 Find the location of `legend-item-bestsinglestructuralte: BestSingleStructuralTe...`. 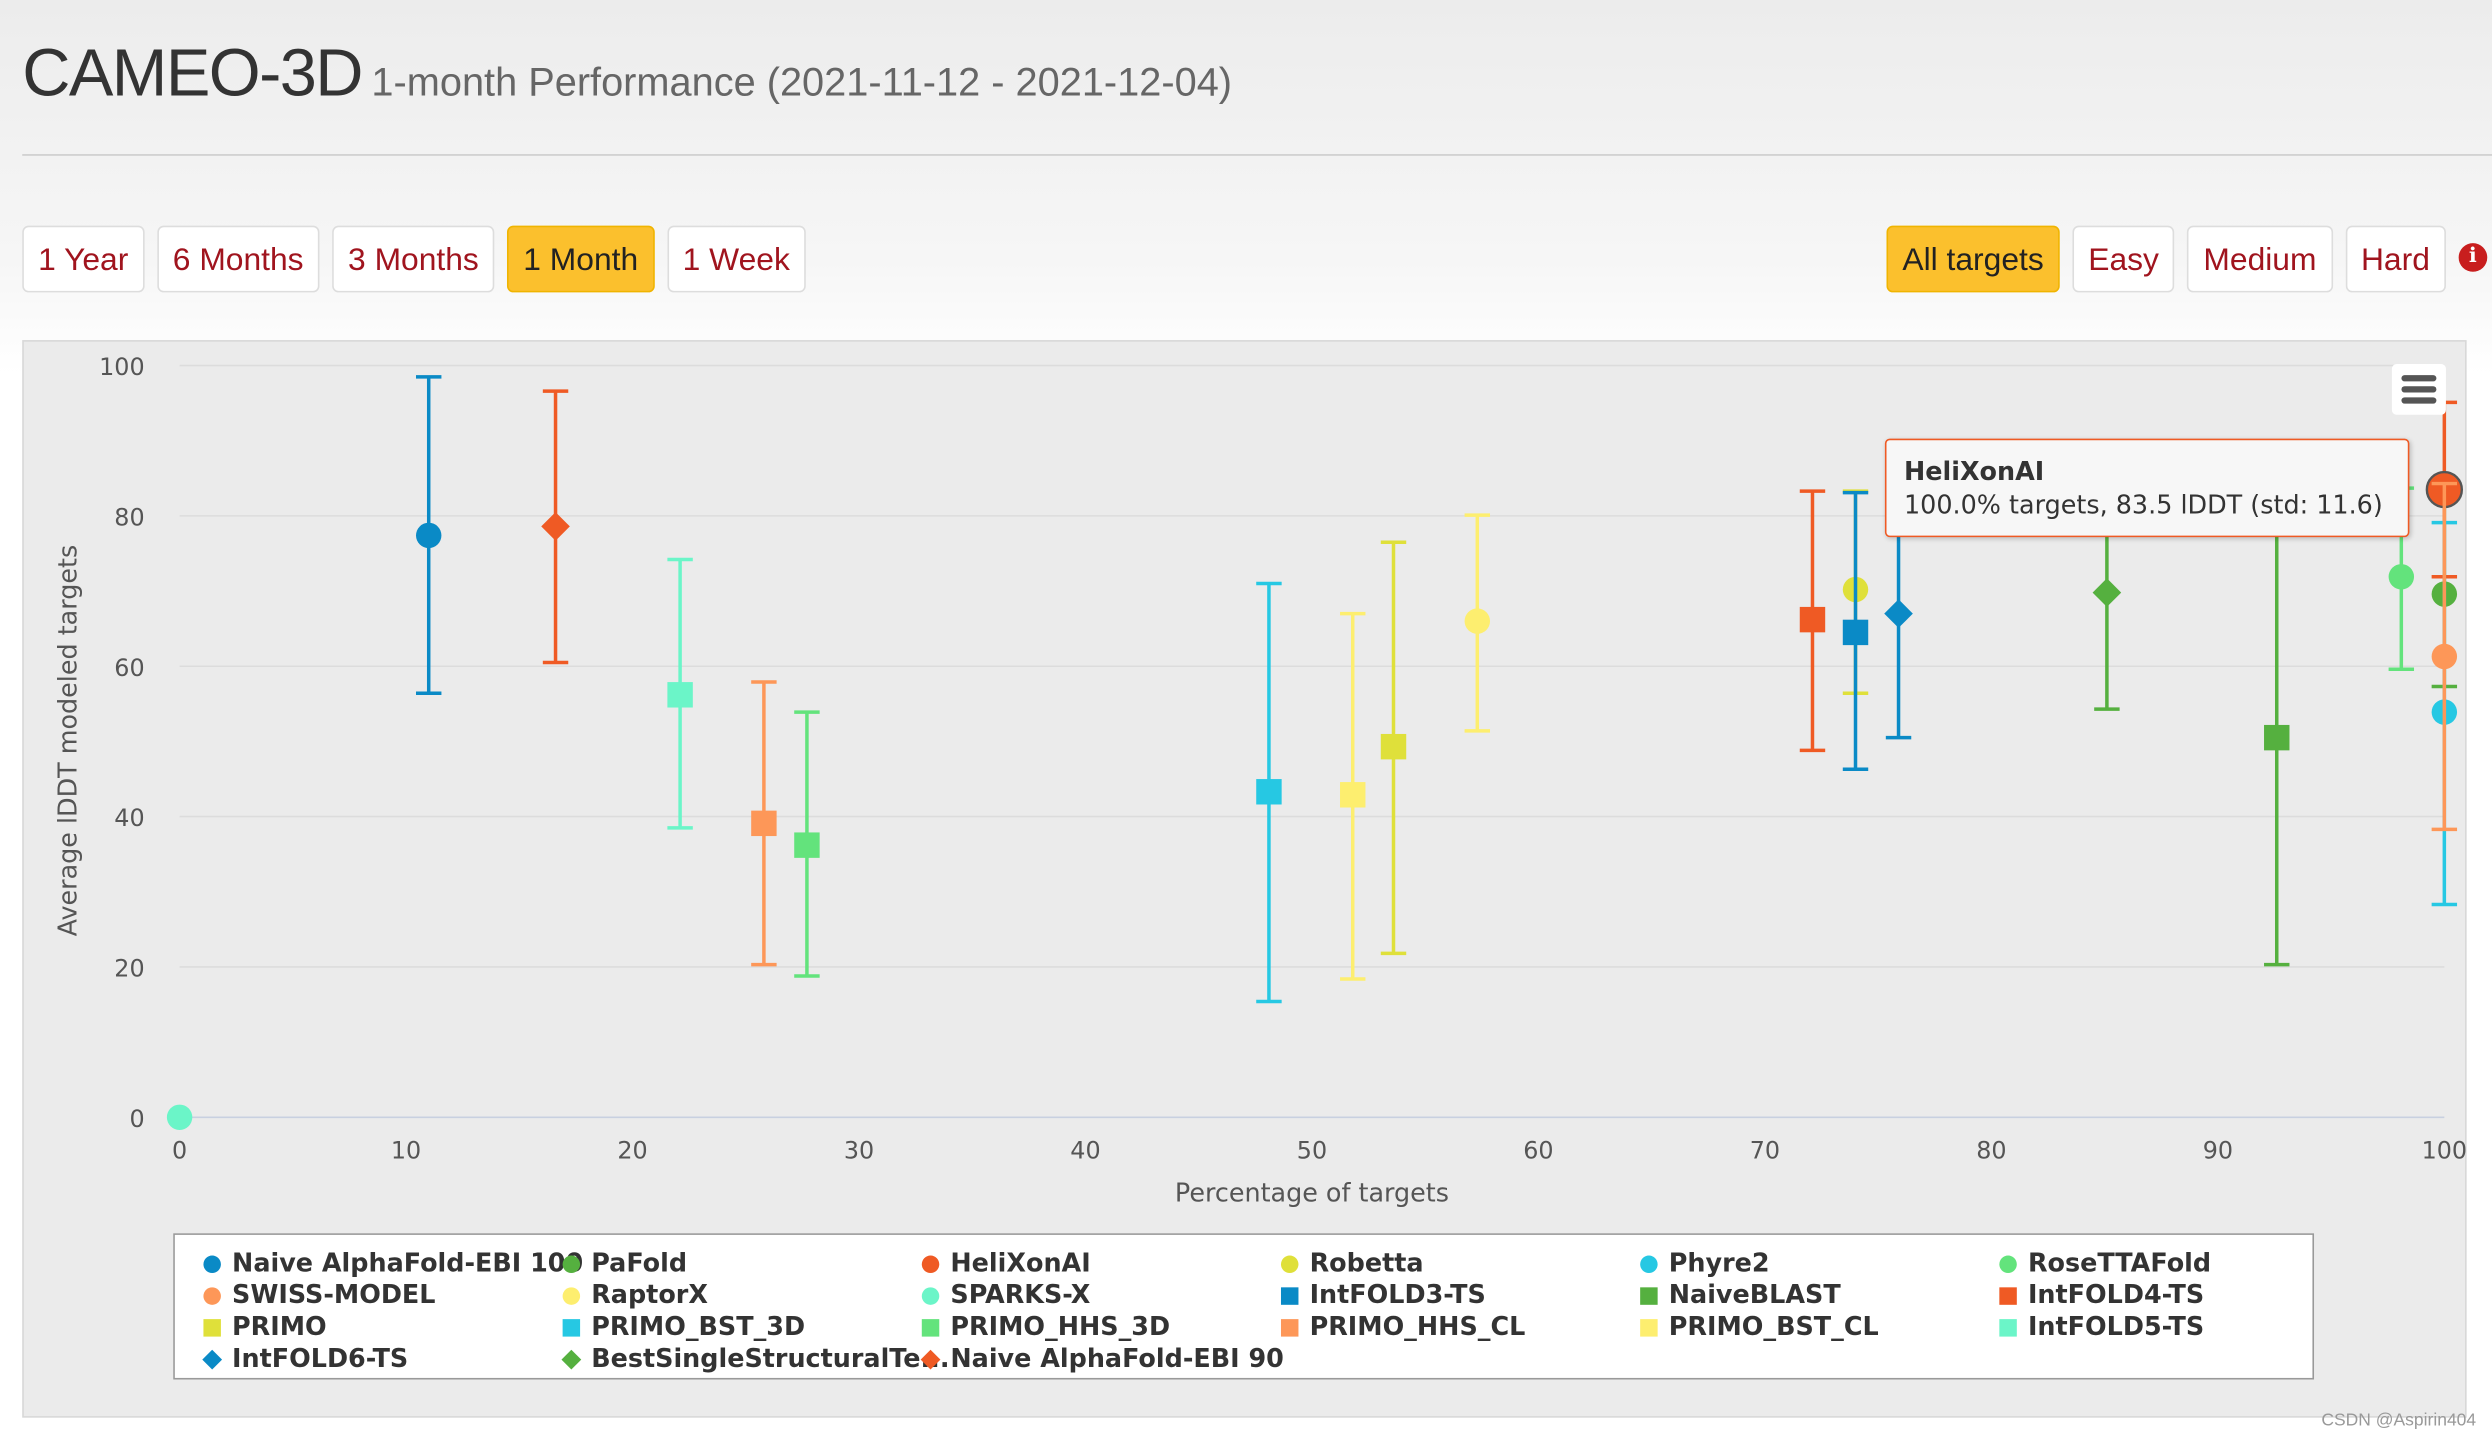

legend-item-bestsinglestructuralte: BestSingleStructuralTe... is located at coordinates (751, 1358).